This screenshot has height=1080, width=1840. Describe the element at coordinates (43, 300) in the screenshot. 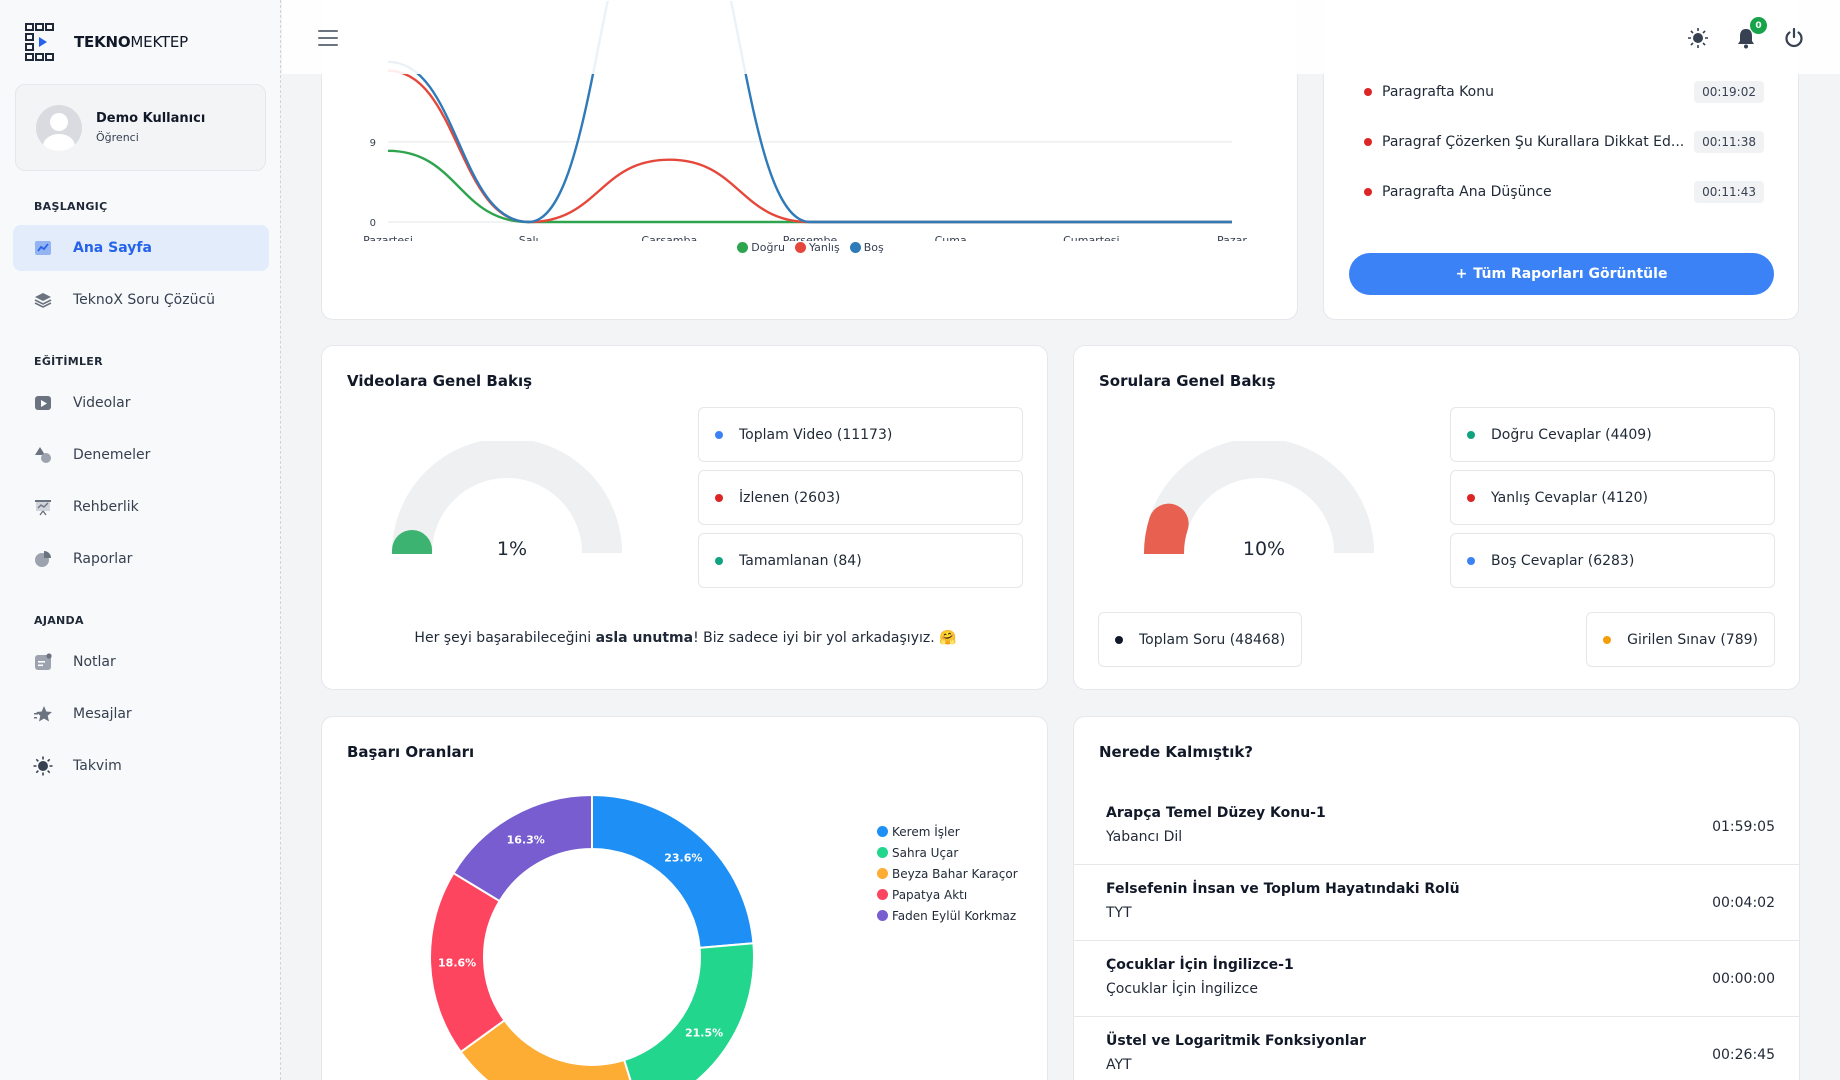

I see `layers-icon` at that location.